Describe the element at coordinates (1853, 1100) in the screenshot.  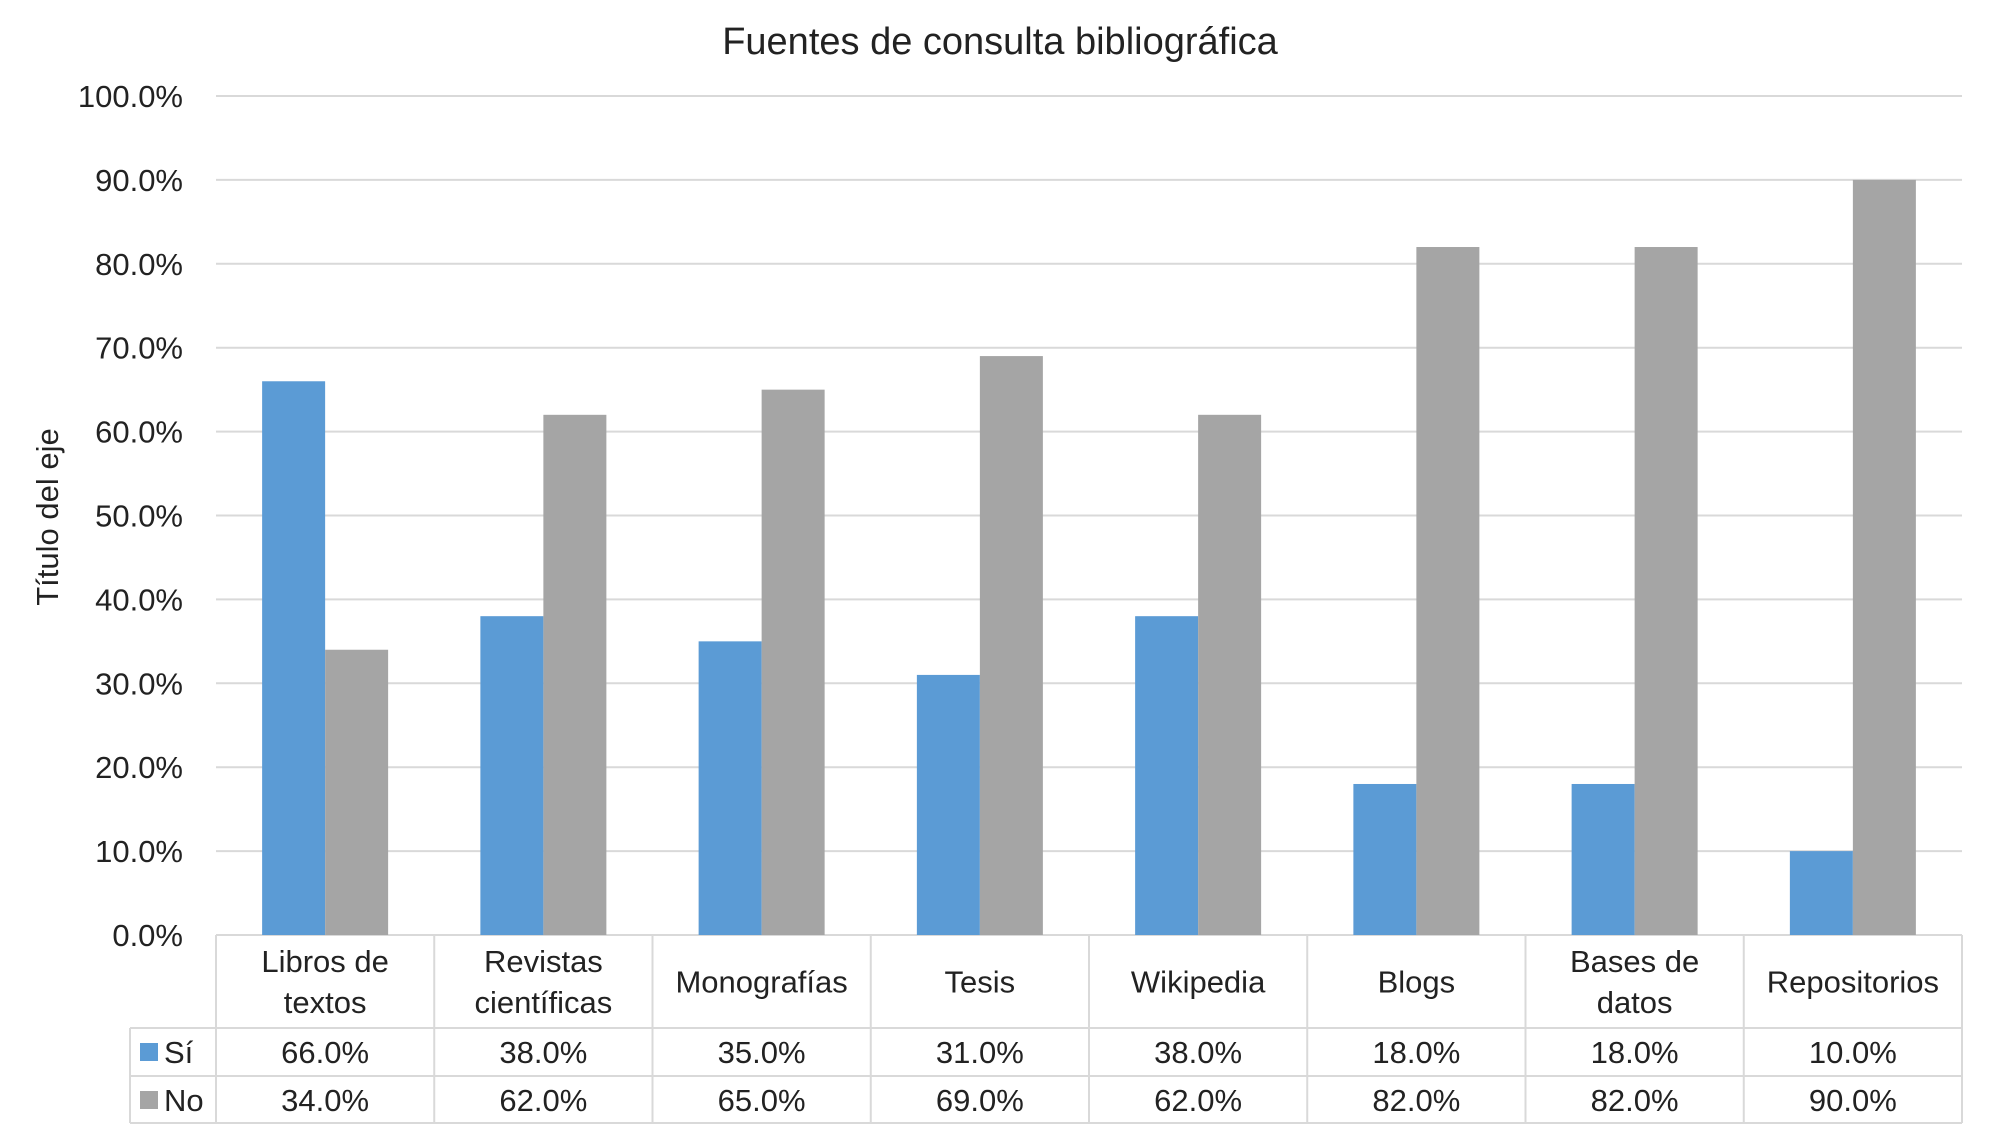
I see `data-label: 90.0%` at that location.